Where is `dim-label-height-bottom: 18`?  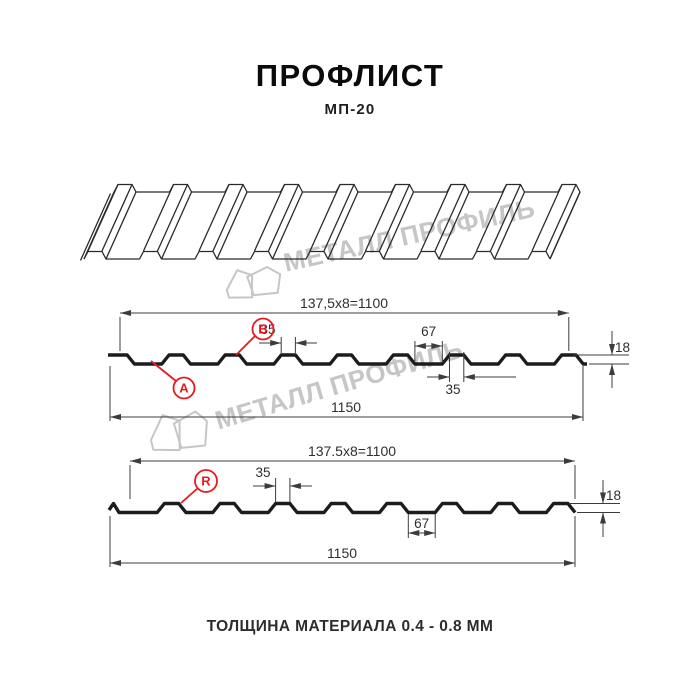
dim-label-height-bottom: 18 is located at coordinates (613, 495).